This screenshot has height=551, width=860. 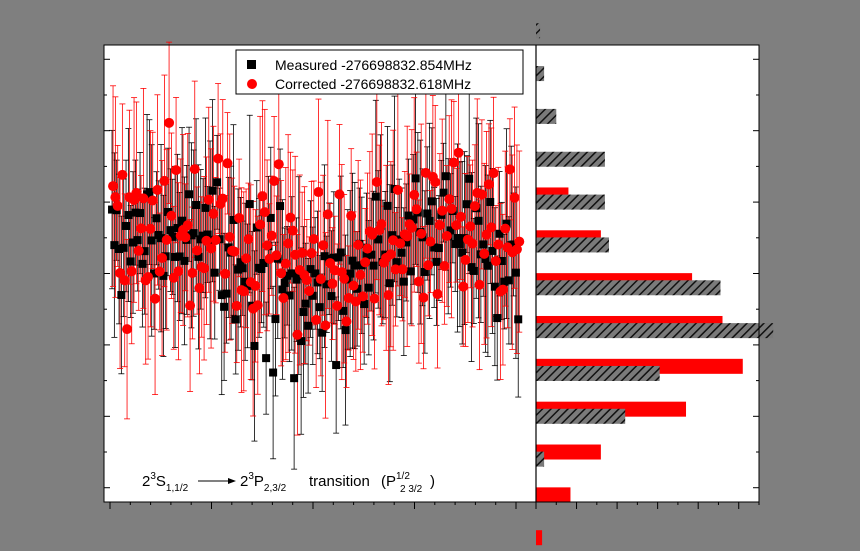 What do you see at coordinates (373, 65) in the screenshot?
I see `legend-label-measured: Measured -276698832.854MHz` at bounding box center [373, 65].